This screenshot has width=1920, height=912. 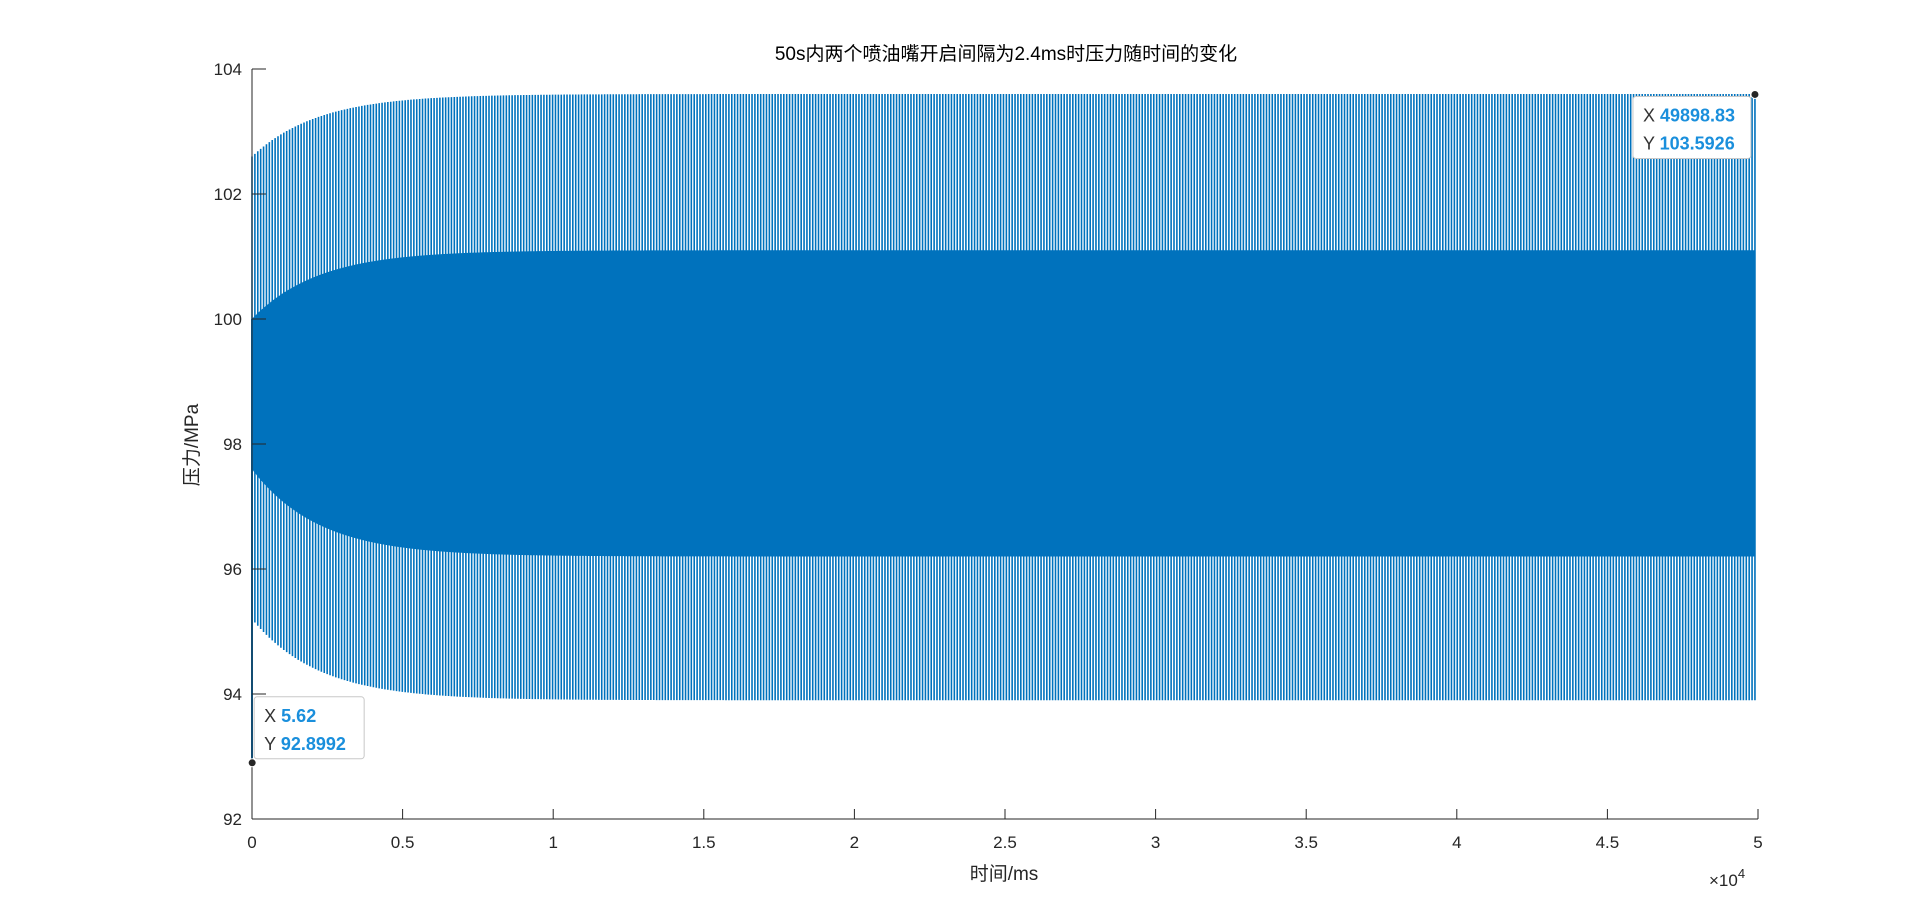 I want to click on x-tick-label: 0, so click(x=251, y=842).